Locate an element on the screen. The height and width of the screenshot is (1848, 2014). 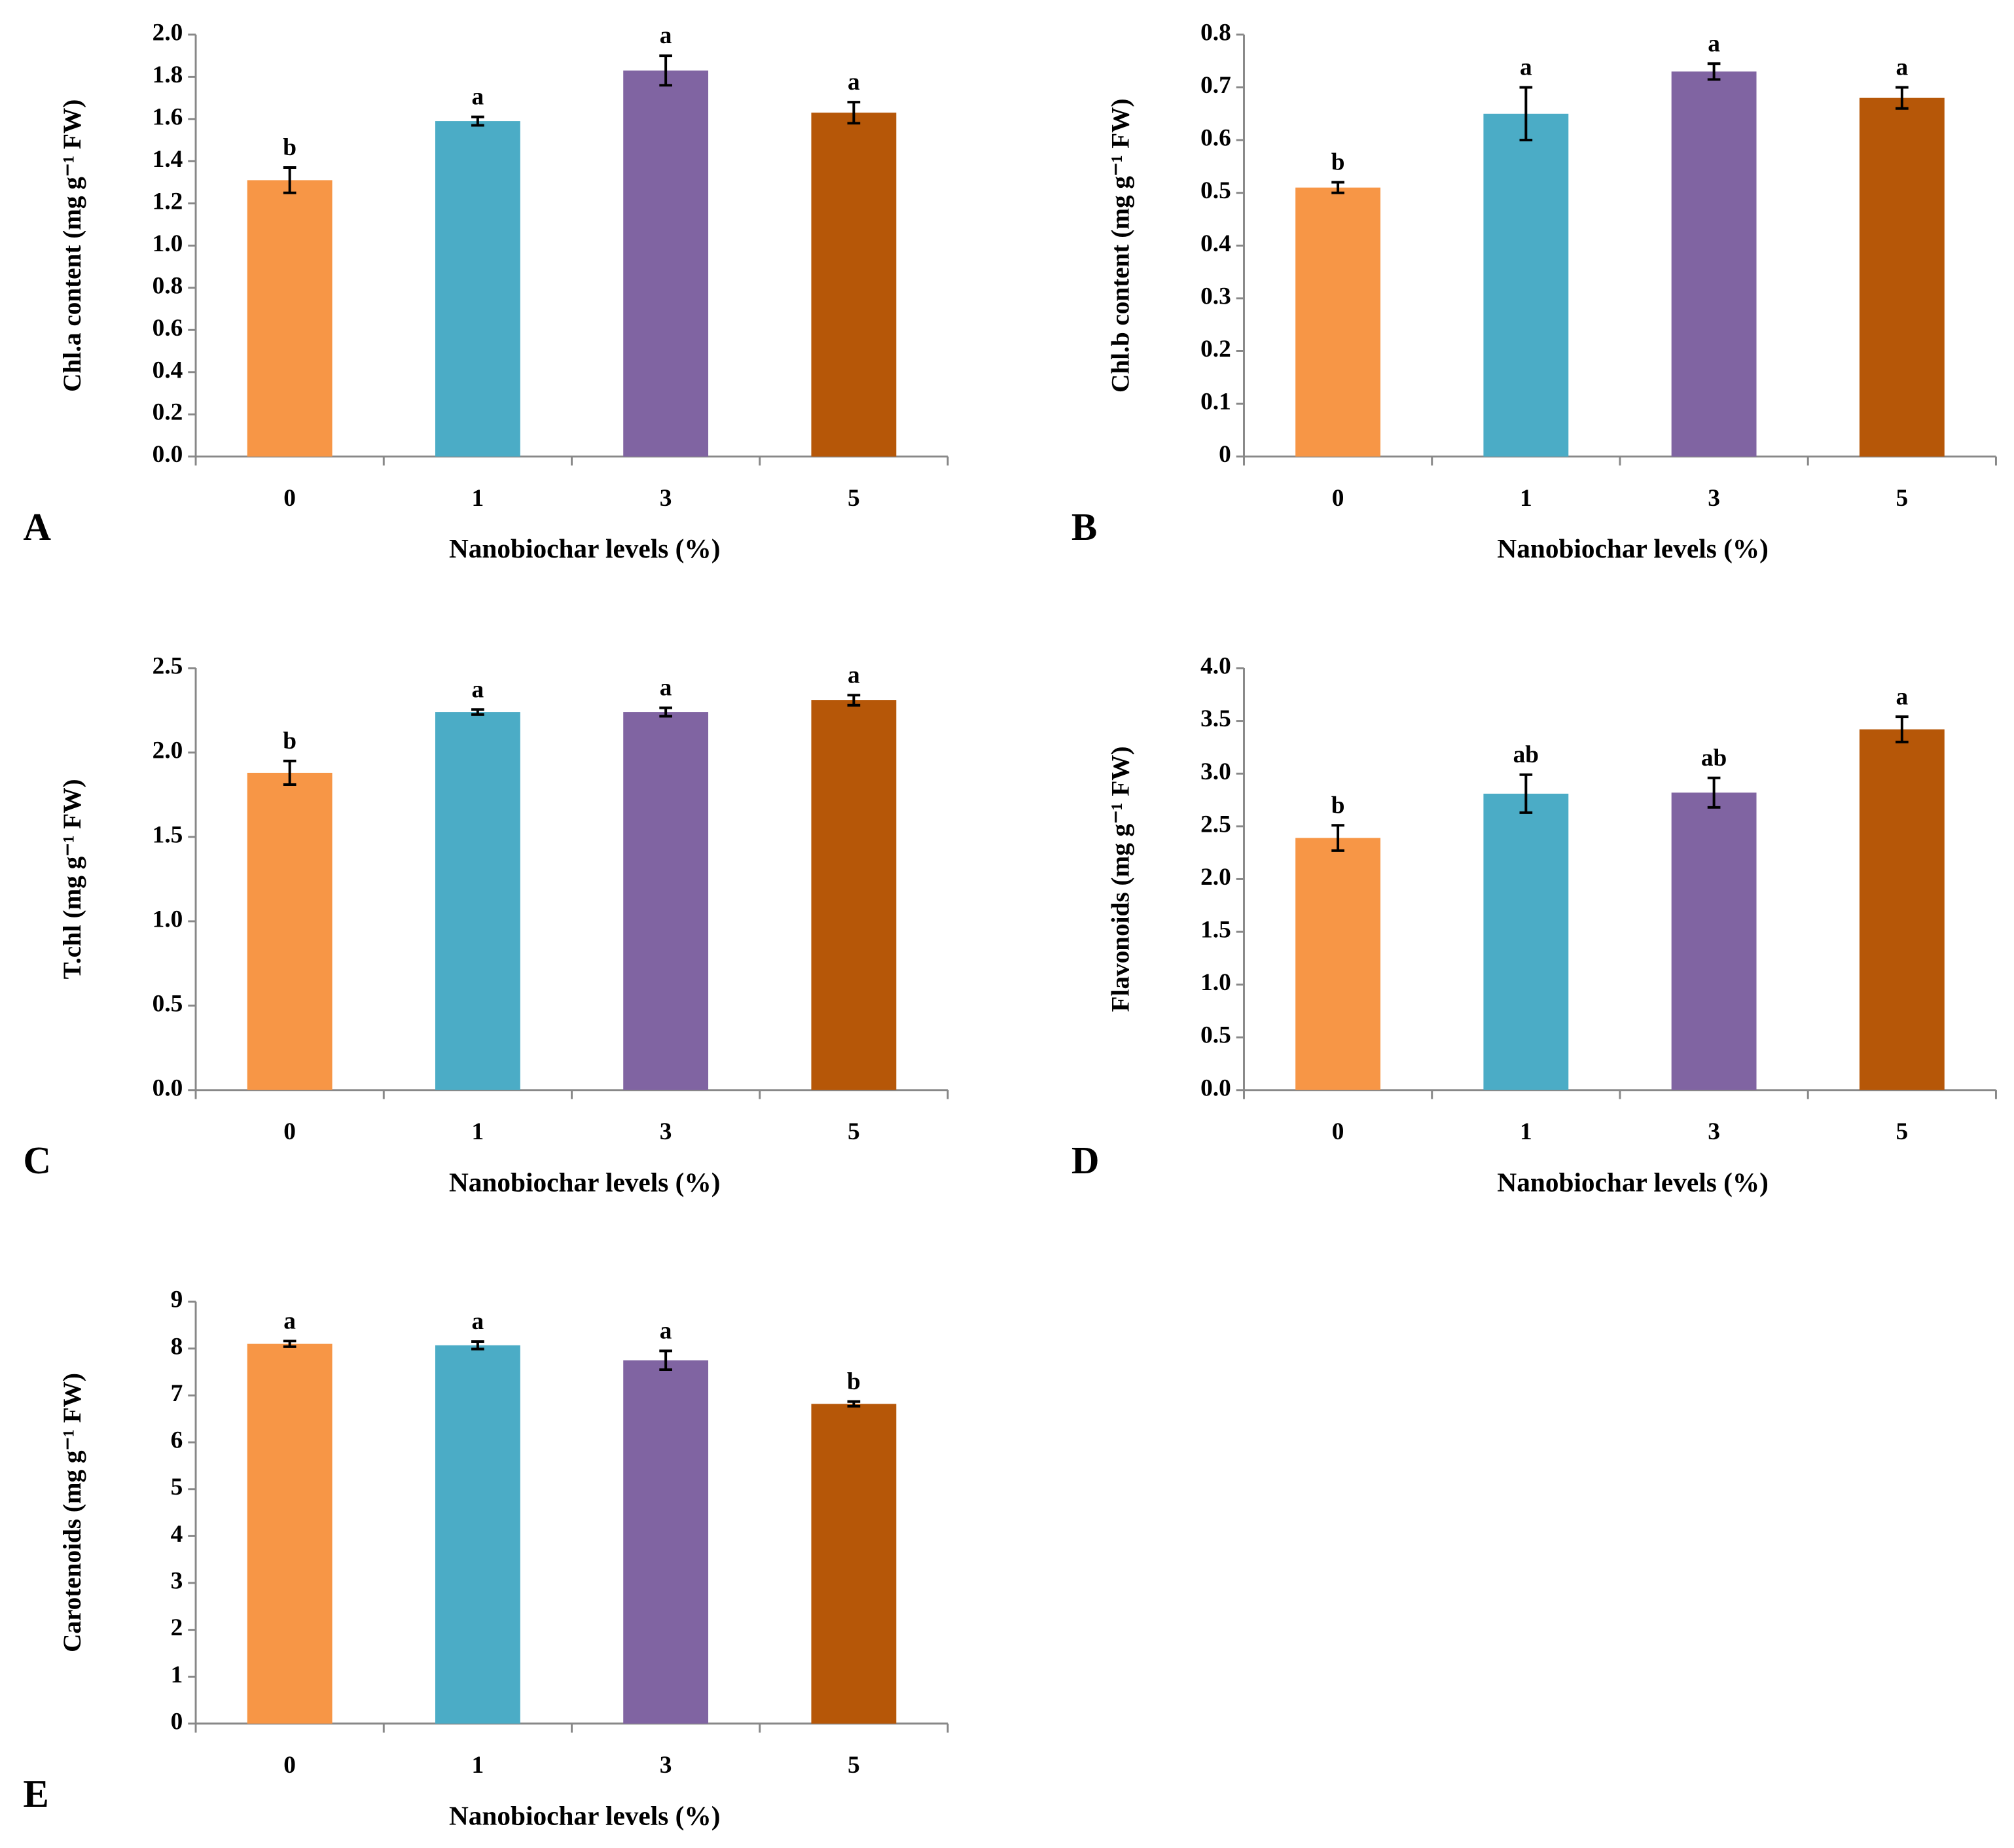
y-axis-title: Carotenoids (mg g⁻¹ FW) is located at coordinates (72, 1512).